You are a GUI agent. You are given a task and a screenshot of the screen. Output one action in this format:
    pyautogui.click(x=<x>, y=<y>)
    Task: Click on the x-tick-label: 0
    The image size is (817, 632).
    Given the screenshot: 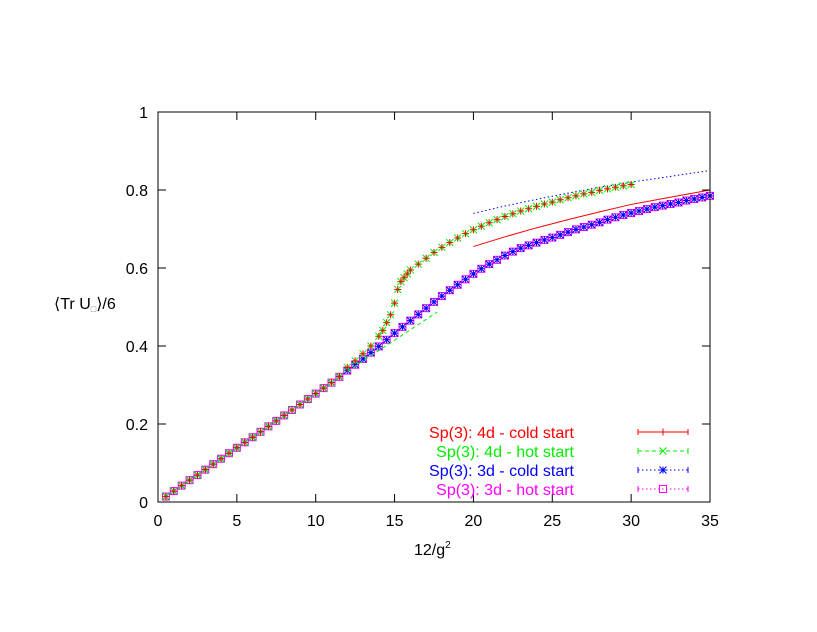 What is the action you would take?
    pyautogui.click(x=158, y=521)
    